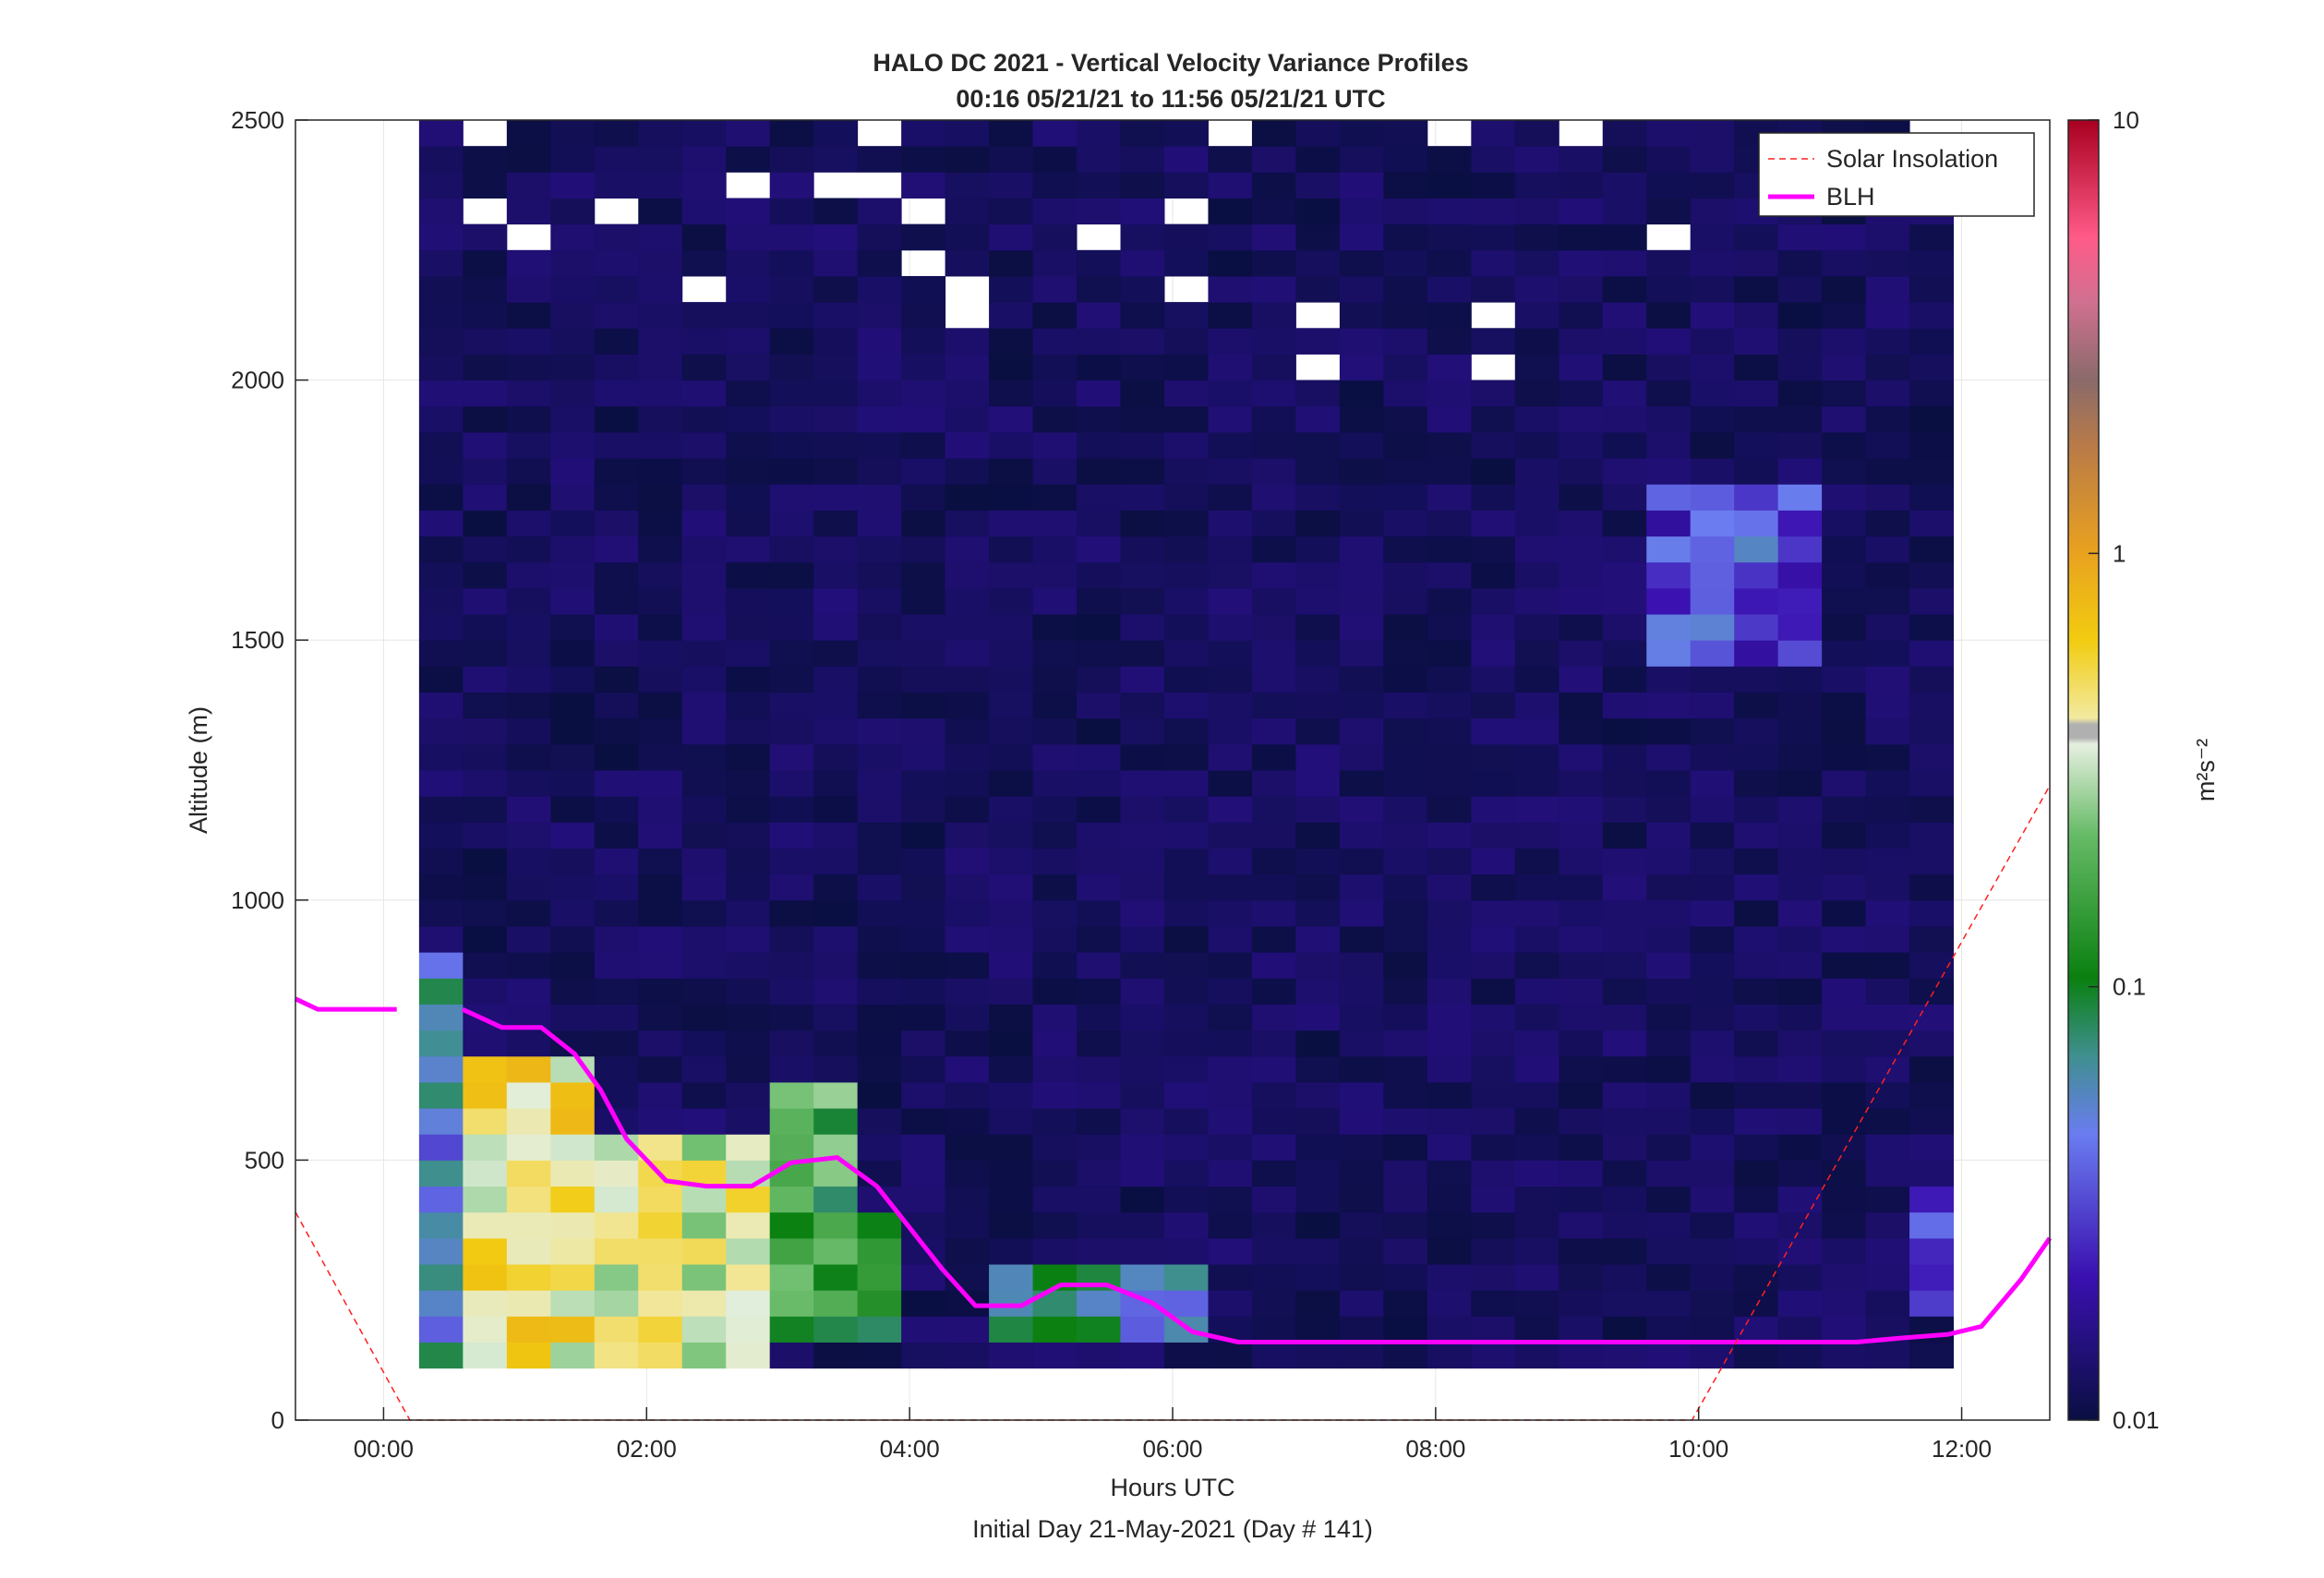 The height and width of the screenshot is (1578, 2324). I want to click on y-tick-label: 500, so click(264, 1160).